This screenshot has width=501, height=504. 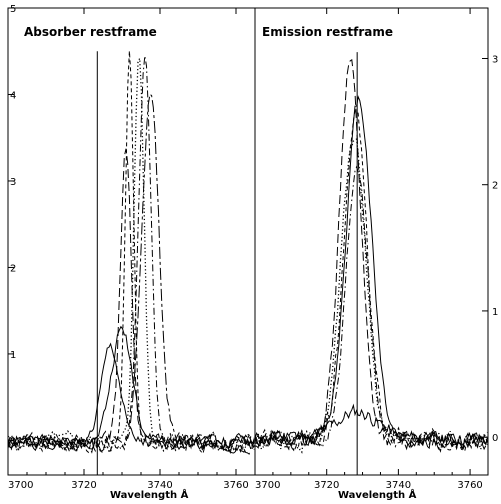 I want to click on y-ticks: 0 1 2 3 4 5, so click(x=12, y=225).